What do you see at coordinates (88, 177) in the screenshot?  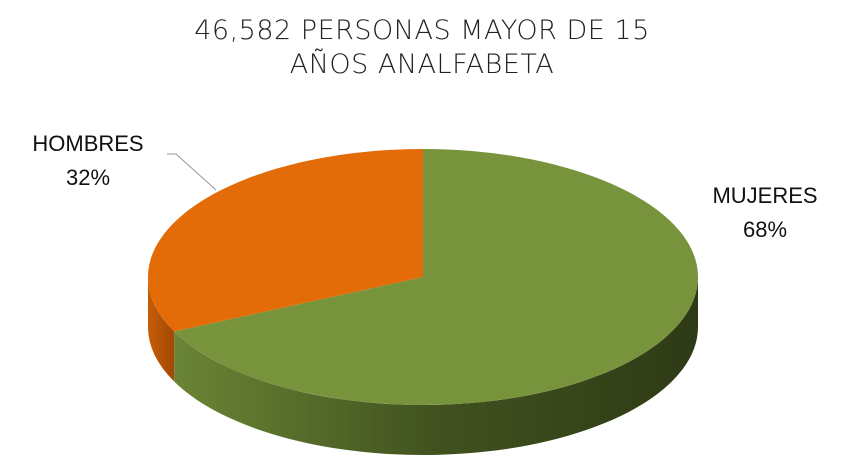 I see `slice-value-label: 32%` at bounding box center [88, 177].